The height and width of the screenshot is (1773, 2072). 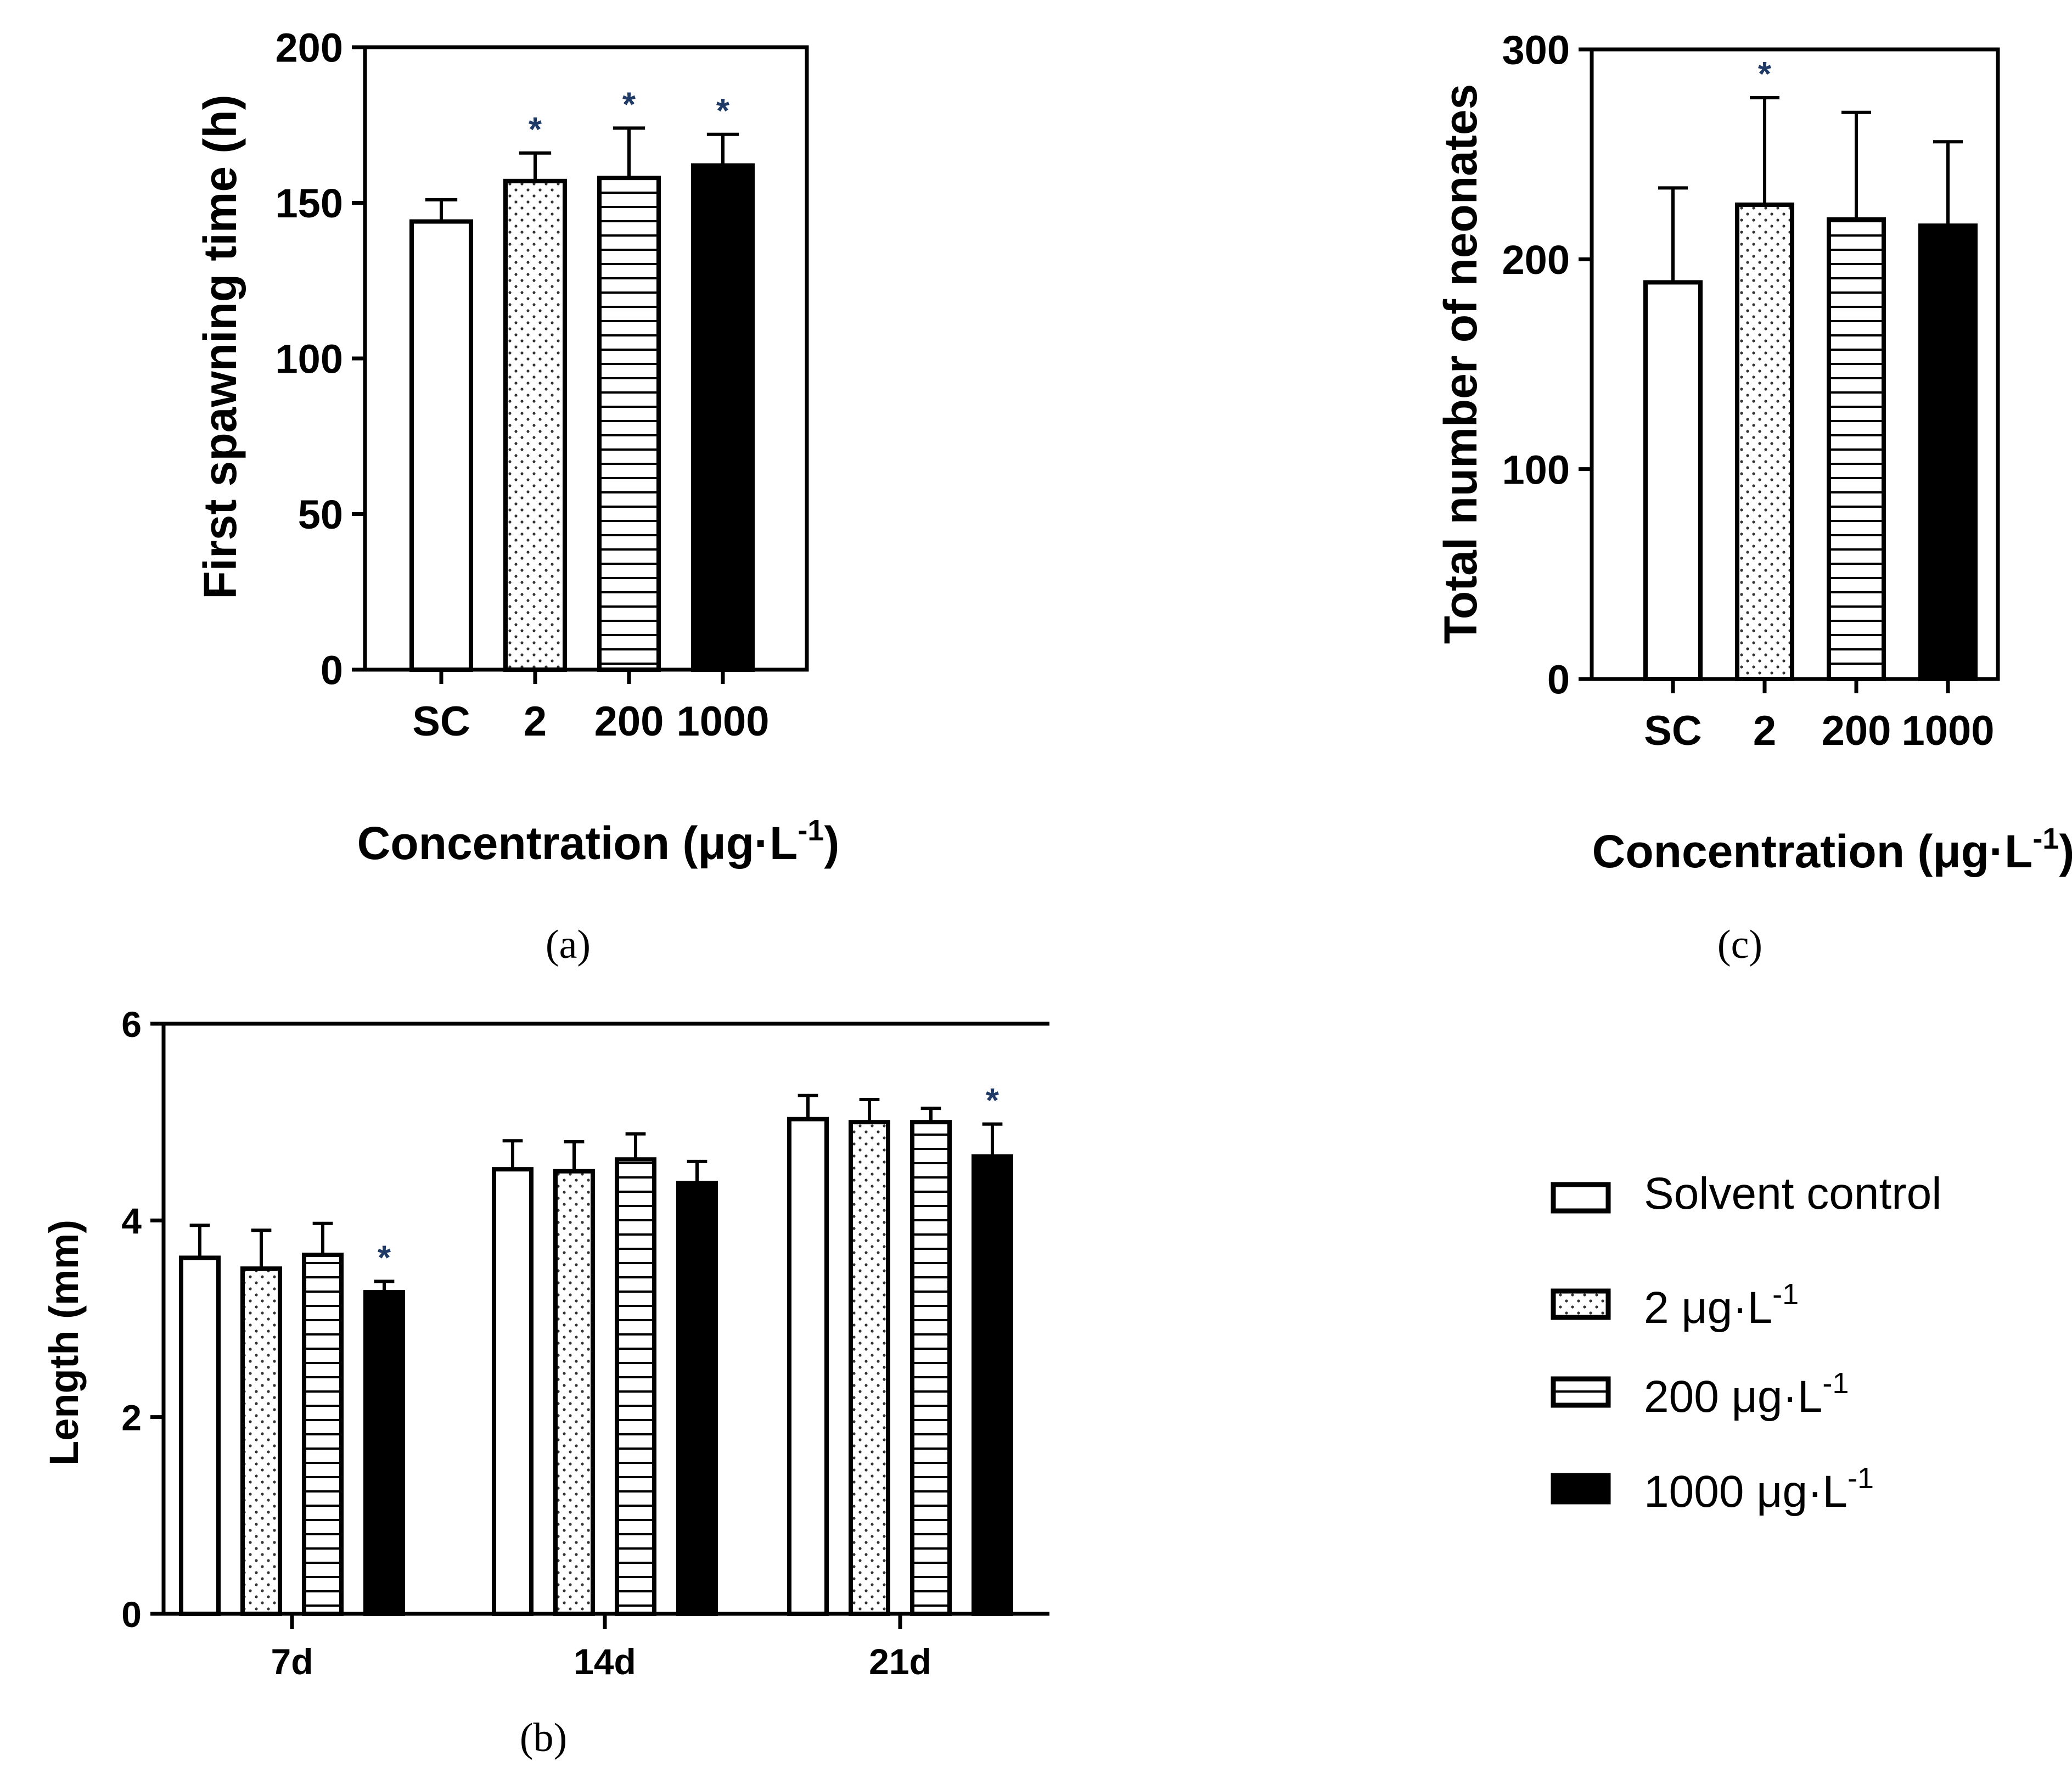 What do you see at coordinates (697, 1398) in the screenshot?
I see `panel-b-bar-14d-solid` at bounding box center [697, 1398].